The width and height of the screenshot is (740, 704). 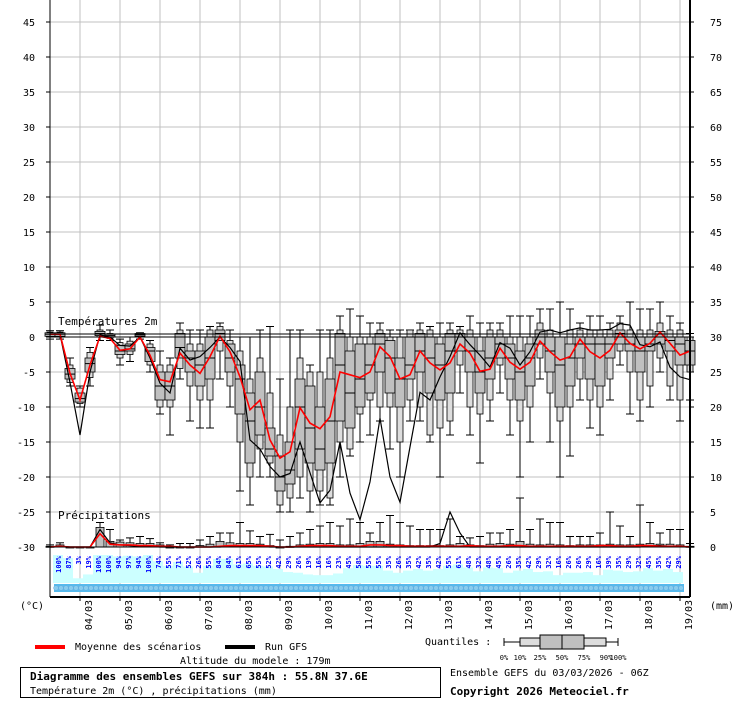 What do you see at coordinates (209, 615) in the screenshot?
I see `date-label: 07/03` at bounding box center [209, 615].